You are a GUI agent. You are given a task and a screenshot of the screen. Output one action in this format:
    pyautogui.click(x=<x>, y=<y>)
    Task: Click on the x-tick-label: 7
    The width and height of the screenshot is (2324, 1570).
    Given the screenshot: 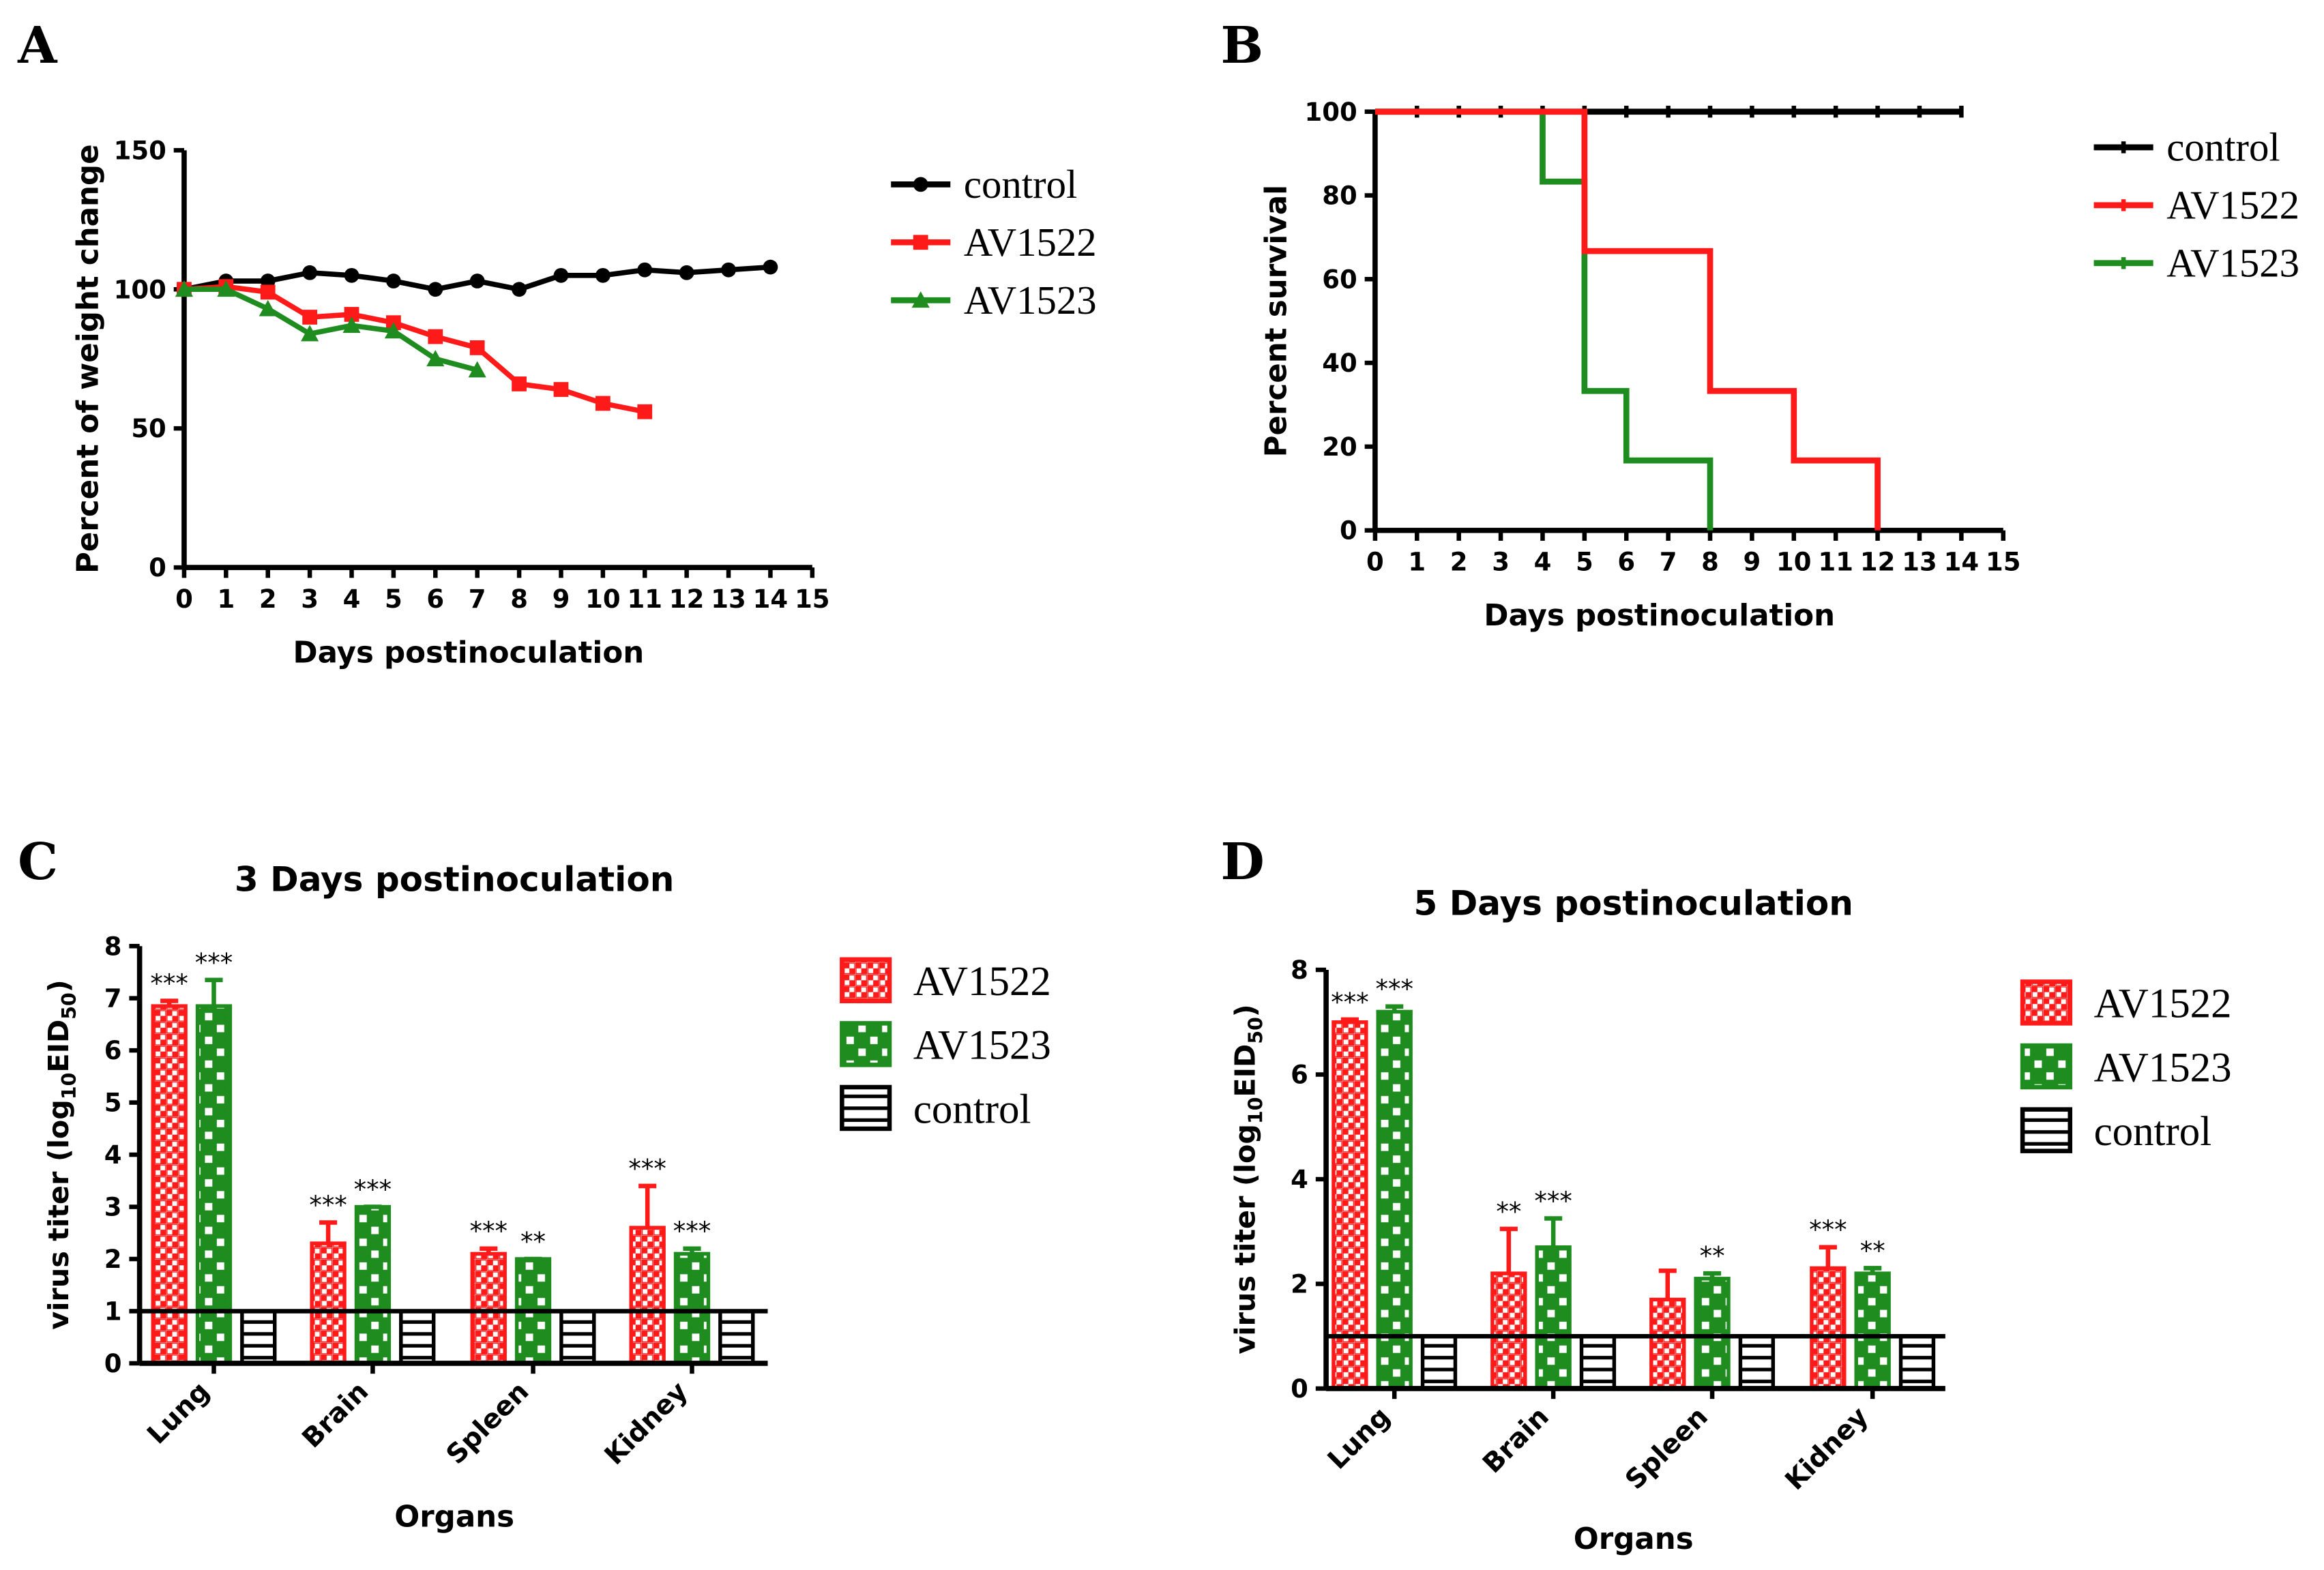 What is the action you would take?
    pyautogui.click(x=478, y=599)
    